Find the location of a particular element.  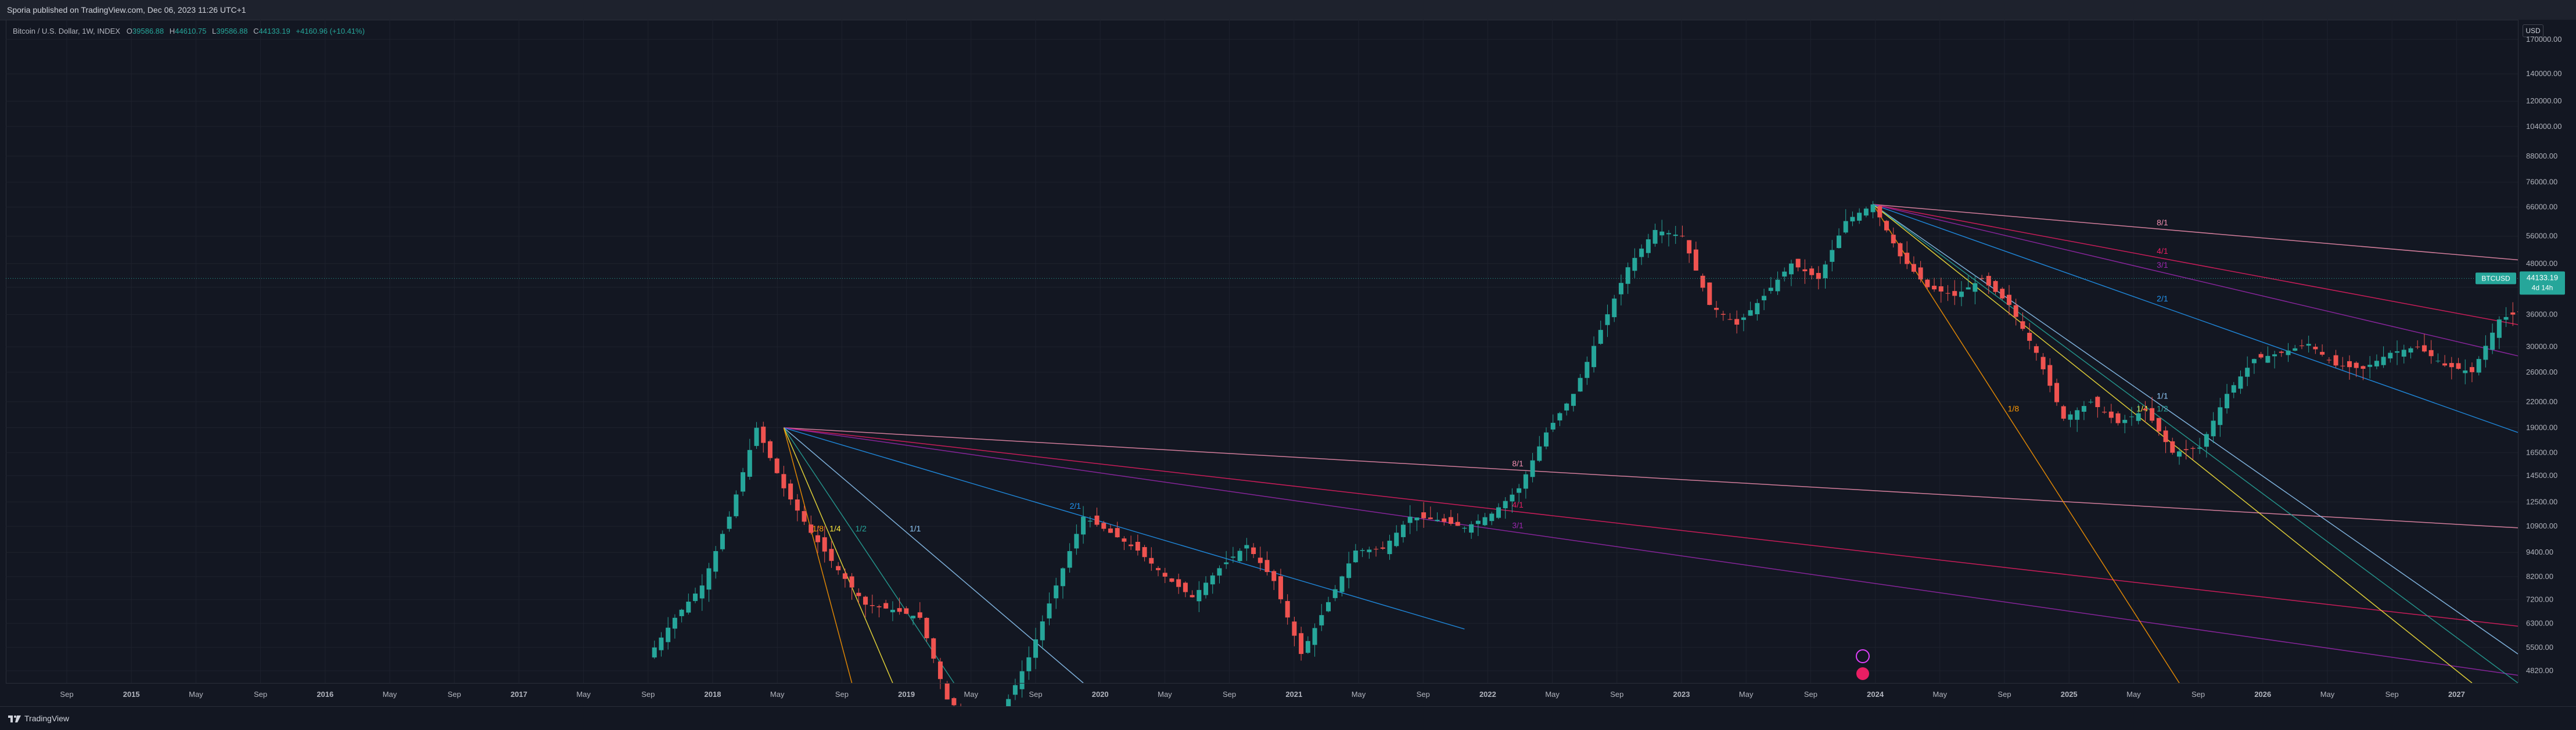

fan-label: 2/1 is located at coordinates (1076, 505).